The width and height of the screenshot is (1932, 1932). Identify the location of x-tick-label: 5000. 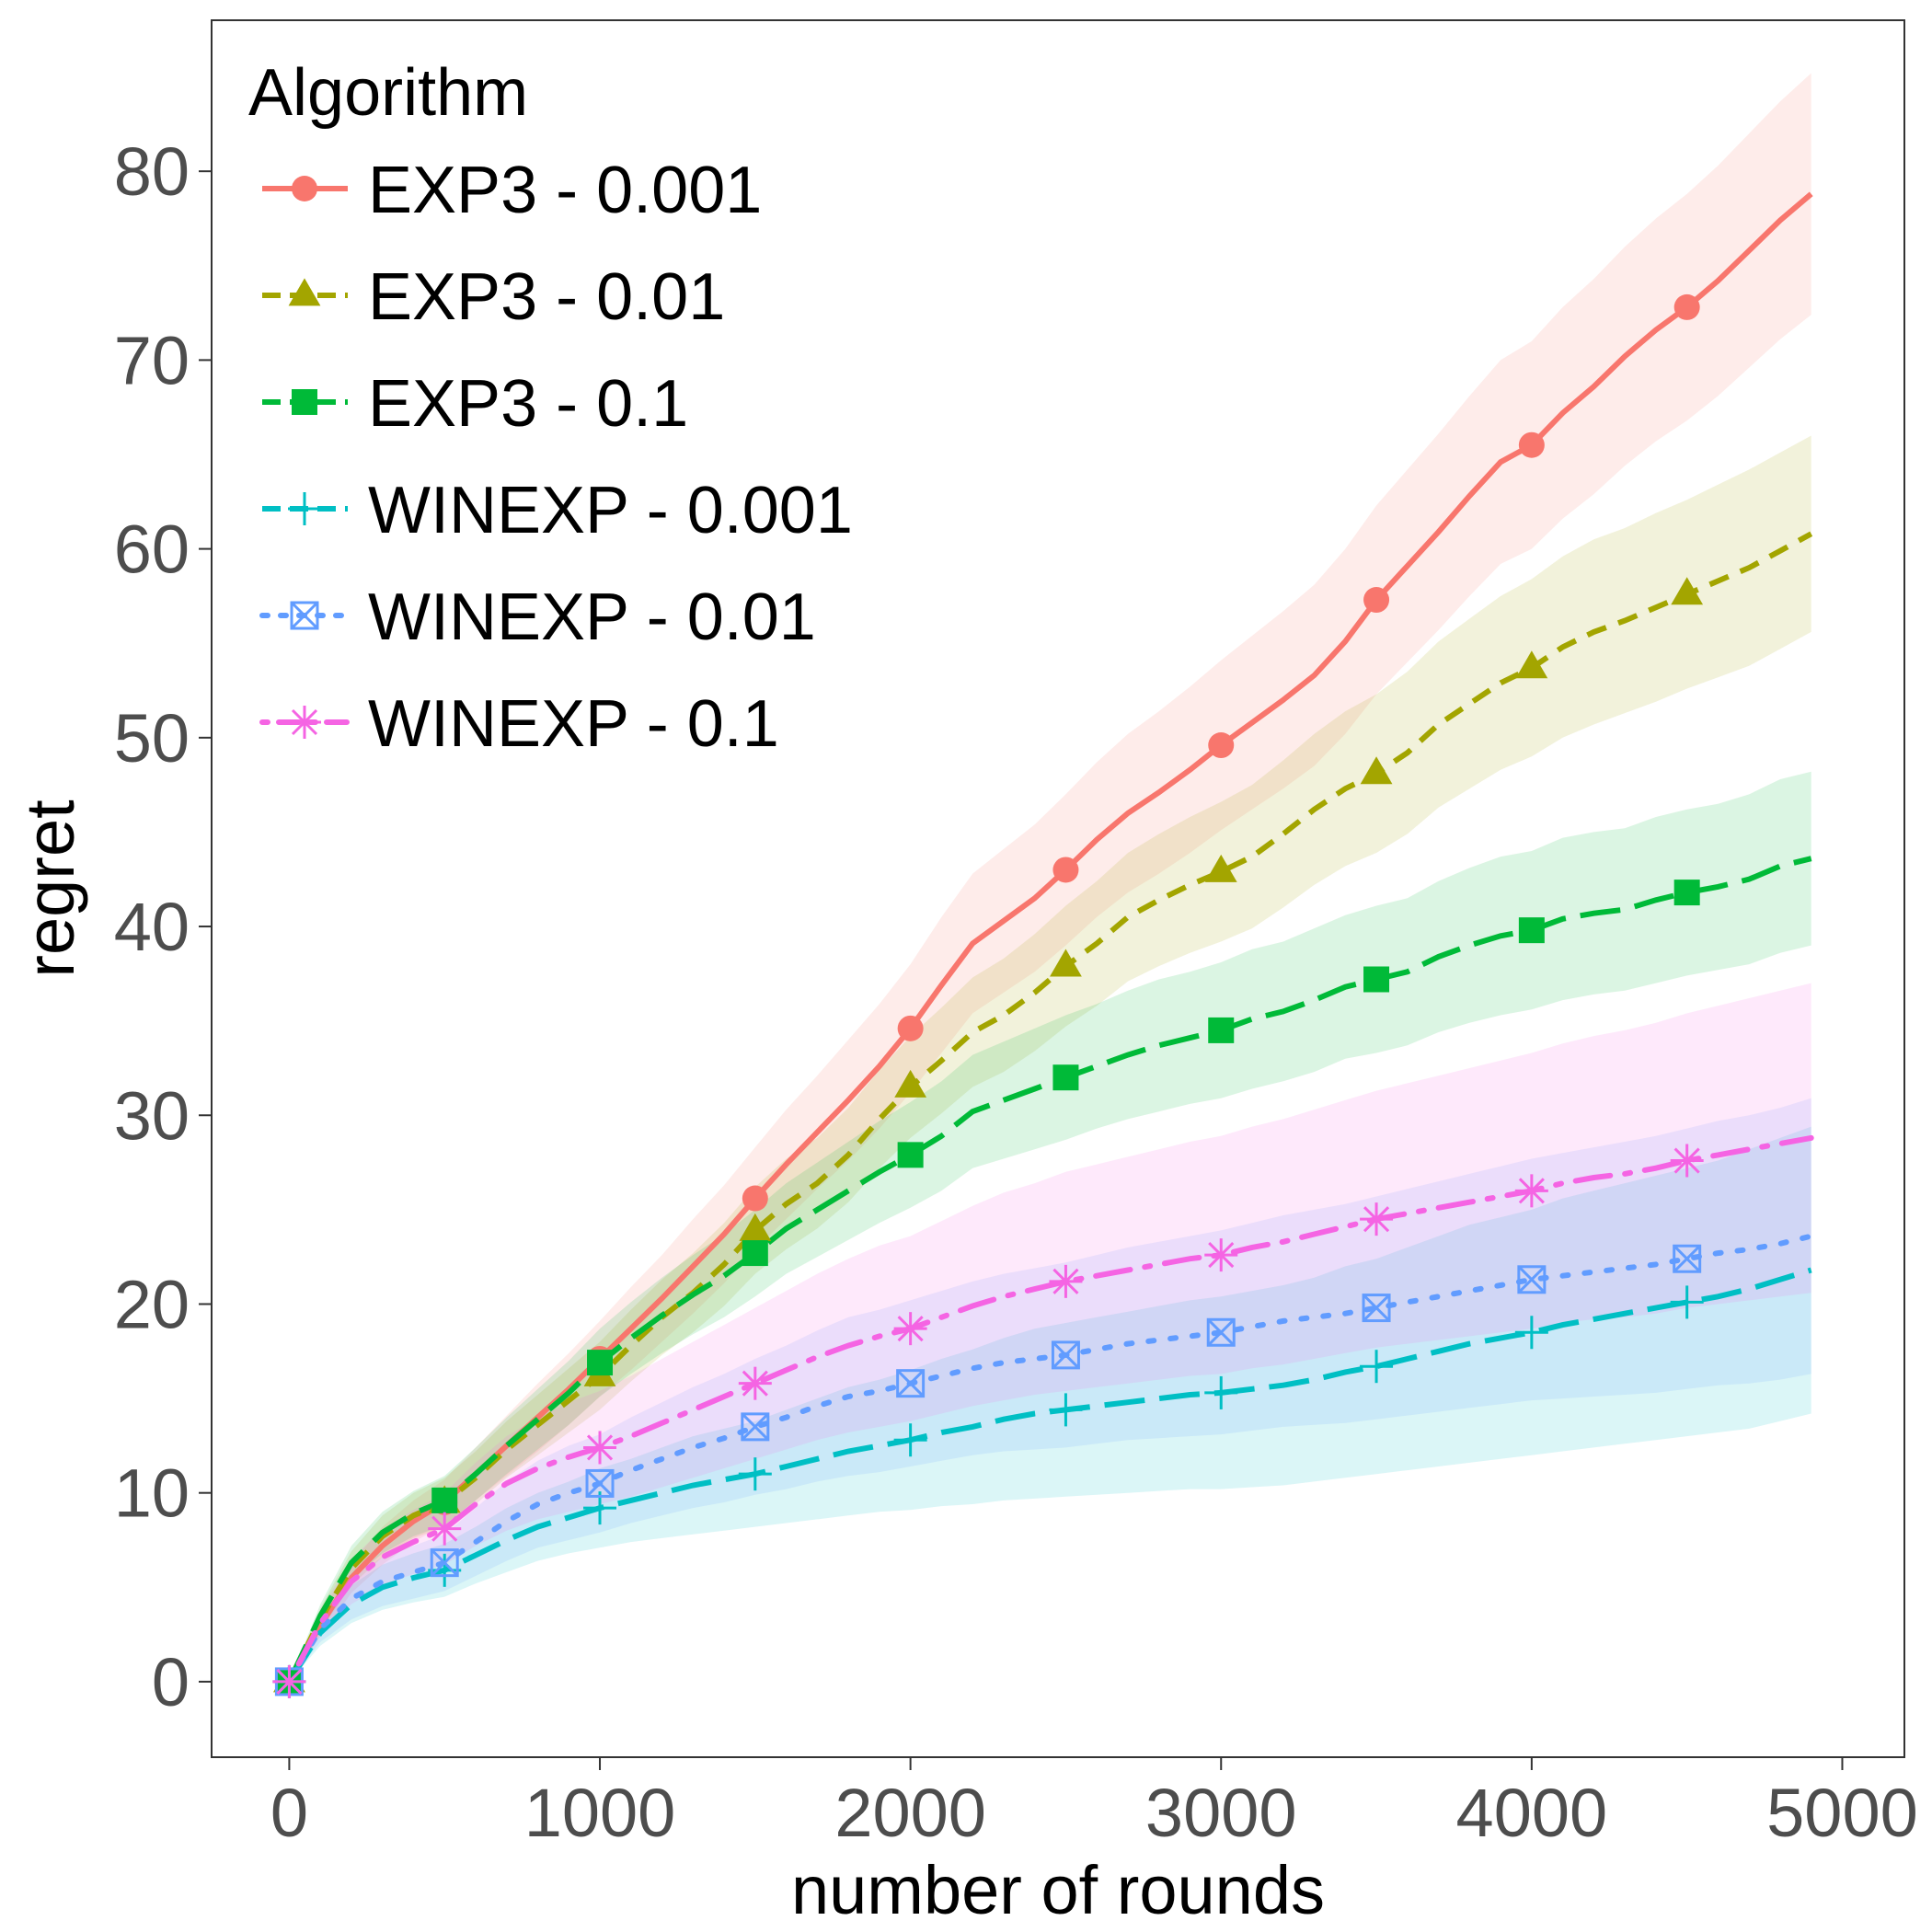
(1842, 1813).